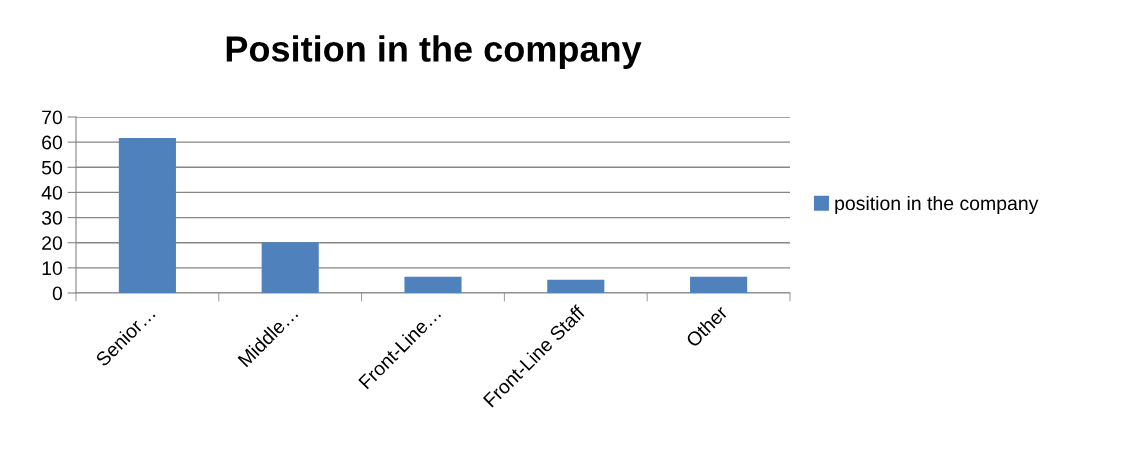 Image resolution: width=1129 pixels, height=466 pixels. Describe the element at coordinates (52, 167) in the screenshot. I see `y-tick-label: 50` at that location.